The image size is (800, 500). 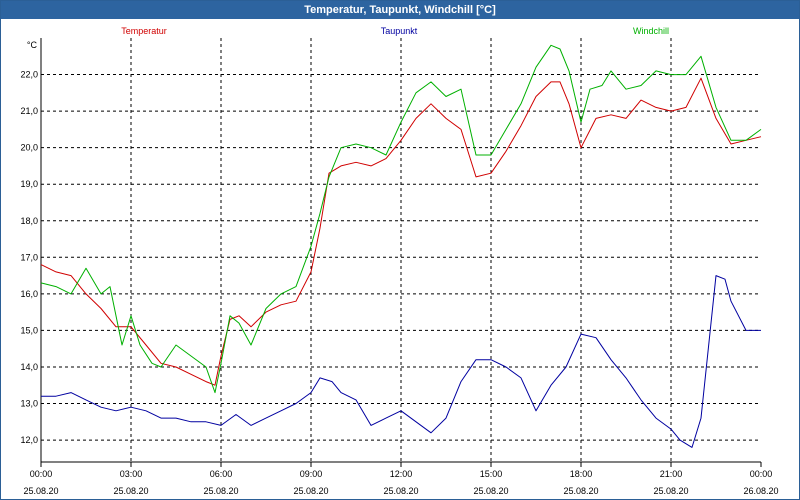 I want to click on x-tick-date: 26.08.20, so click(x=760, y=491).